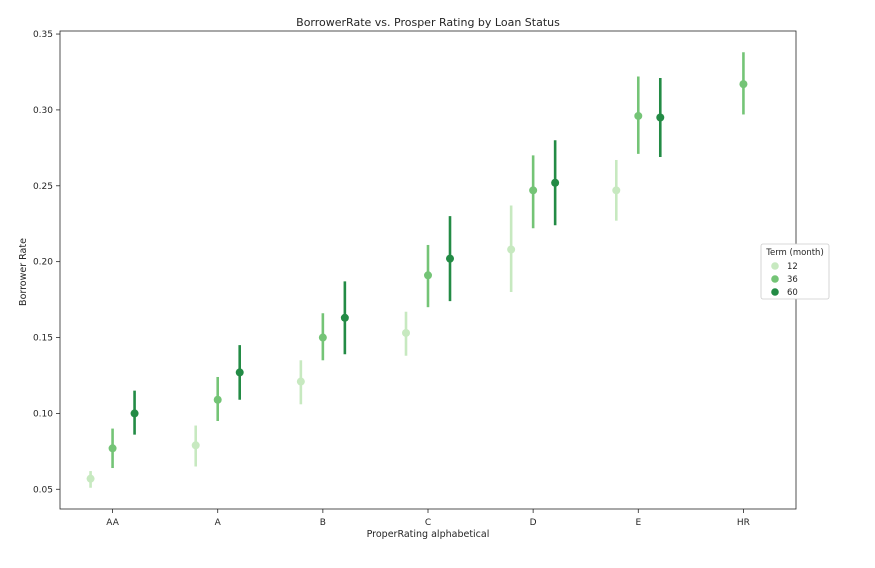  I want to click on point-36-c, so click(428, 275).